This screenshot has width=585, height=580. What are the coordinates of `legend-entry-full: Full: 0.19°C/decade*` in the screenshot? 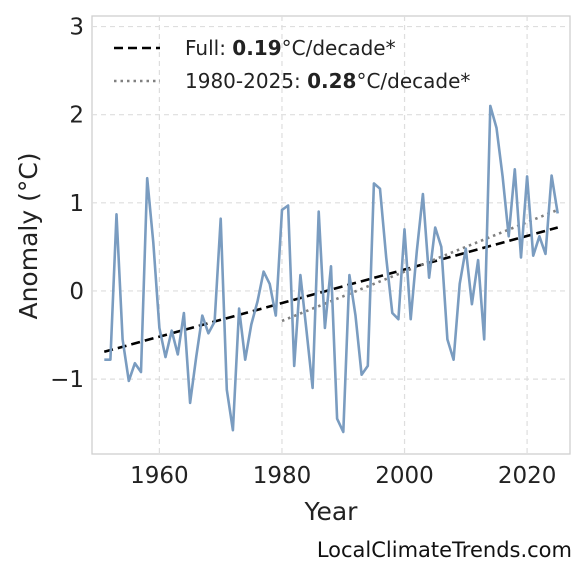 It's located at (290, 48).